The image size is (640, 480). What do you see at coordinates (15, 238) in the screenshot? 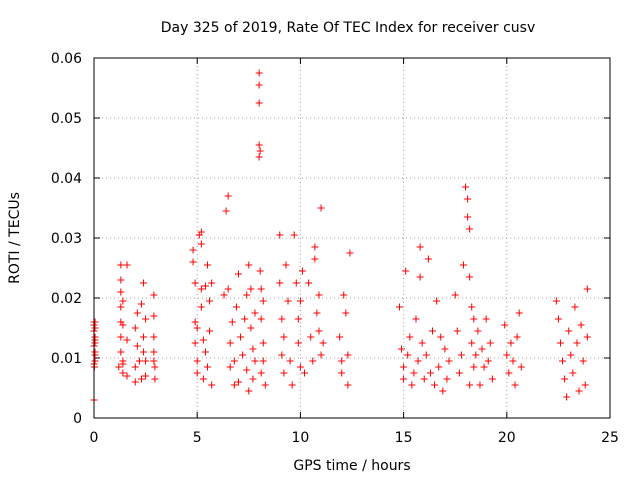
I see `y-axis-label: ROTI / TECUs` at bounding box center [15, 238].